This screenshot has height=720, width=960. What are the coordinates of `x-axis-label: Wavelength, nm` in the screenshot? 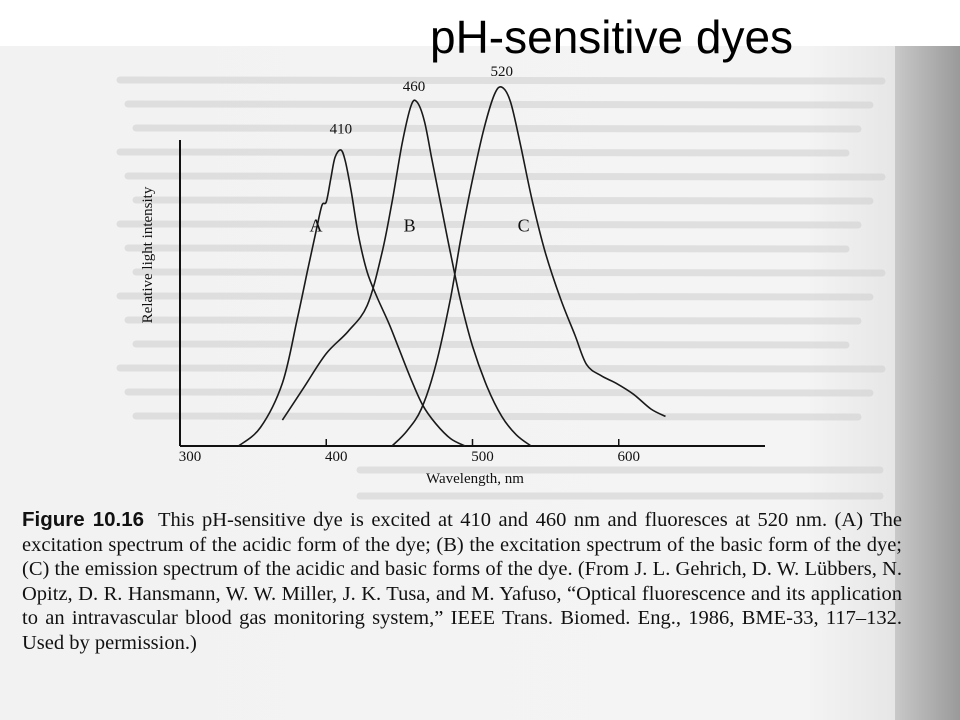 It's located at (475, 479).